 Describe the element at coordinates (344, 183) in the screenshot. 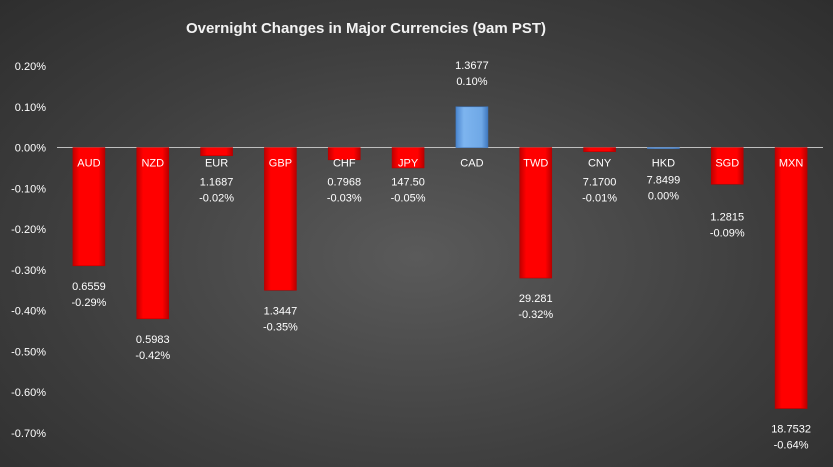

I see `data-label-rate: 0.7968` at that location.